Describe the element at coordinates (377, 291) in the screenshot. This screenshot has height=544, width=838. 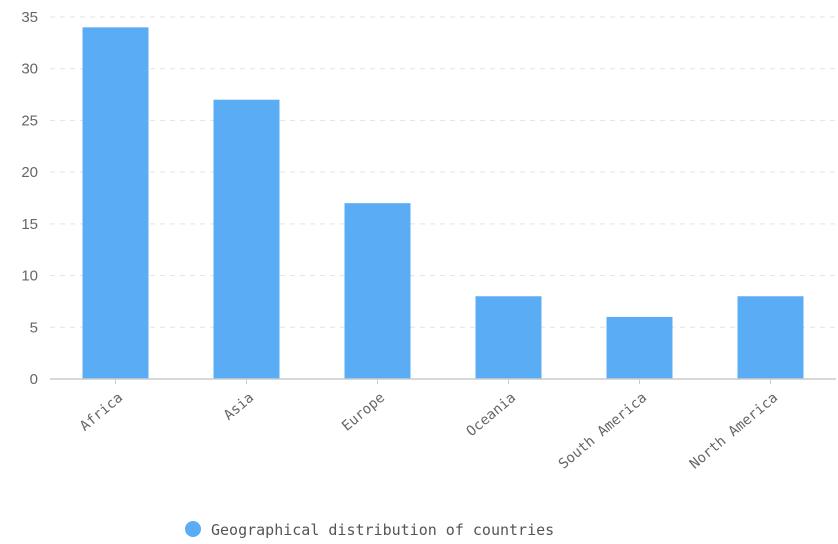
I see `bar-europe` at that location.